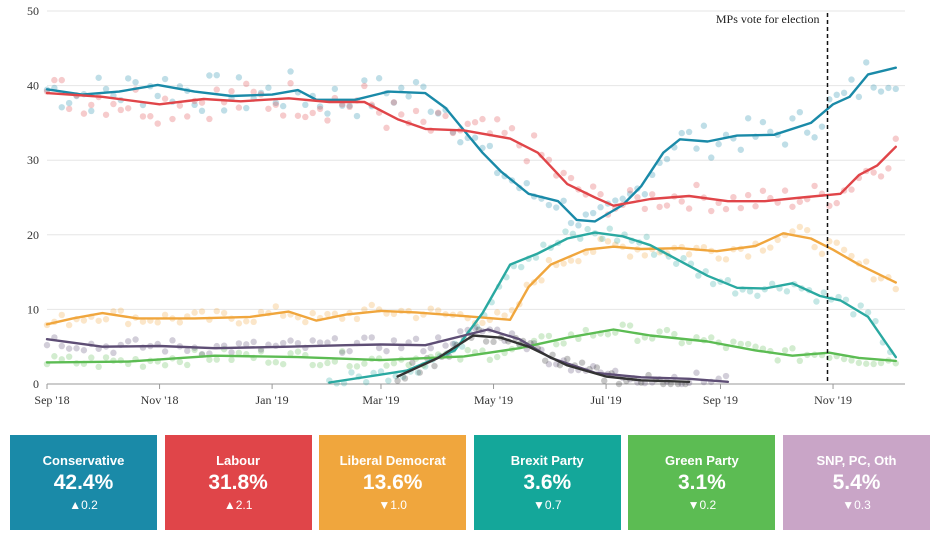  Describe the element at coordinates (702, 505) in the screenshot. I see `card-party-change: ▼0.2` at that location.